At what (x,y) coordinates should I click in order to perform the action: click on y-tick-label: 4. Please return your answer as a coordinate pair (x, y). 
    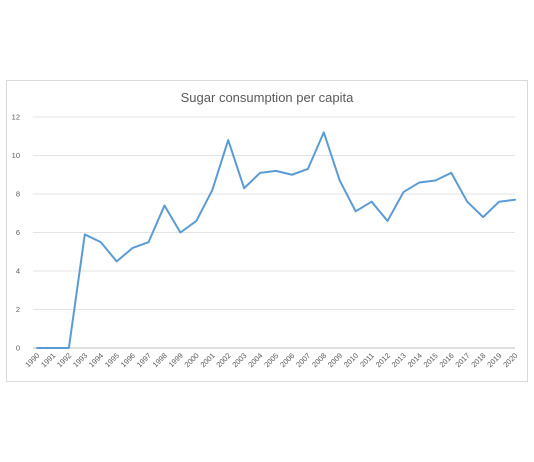
    Looking at the image, I should click on (18, 271).